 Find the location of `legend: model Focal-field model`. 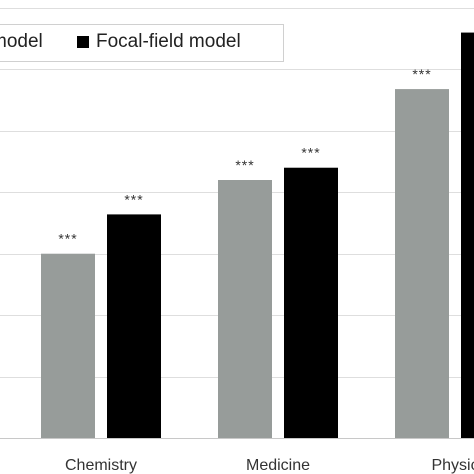

legend: model Focal-field model is located at coordinates (142, 43).